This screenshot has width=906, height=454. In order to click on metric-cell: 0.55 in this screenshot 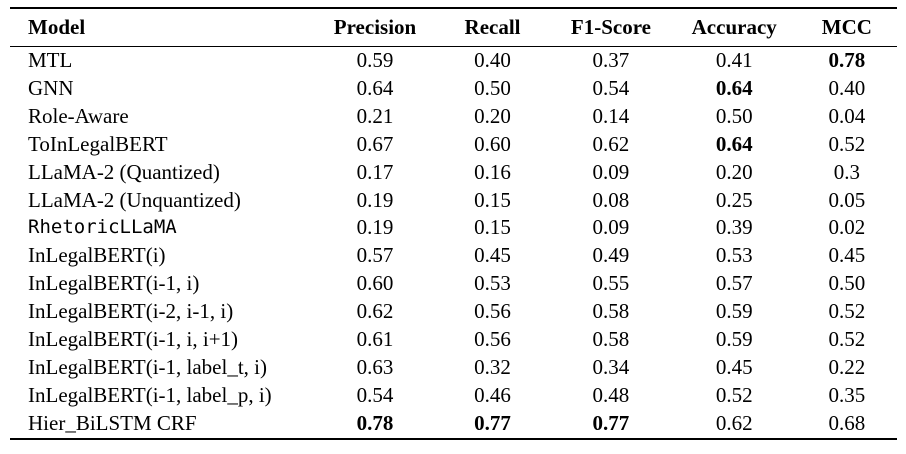, I will do `click(611, 283)`.